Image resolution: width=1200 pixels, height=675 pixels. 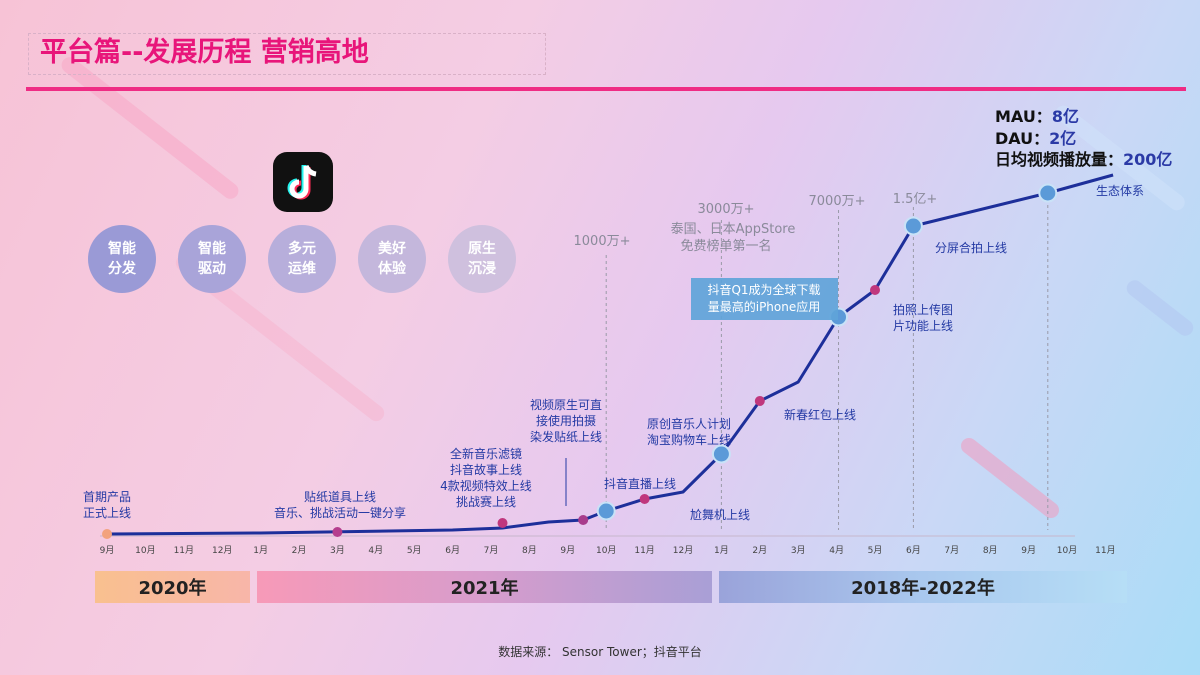 I want to click on metric-daily-views: 日均视频播放量：200亿, so click(x=1083, y=158).